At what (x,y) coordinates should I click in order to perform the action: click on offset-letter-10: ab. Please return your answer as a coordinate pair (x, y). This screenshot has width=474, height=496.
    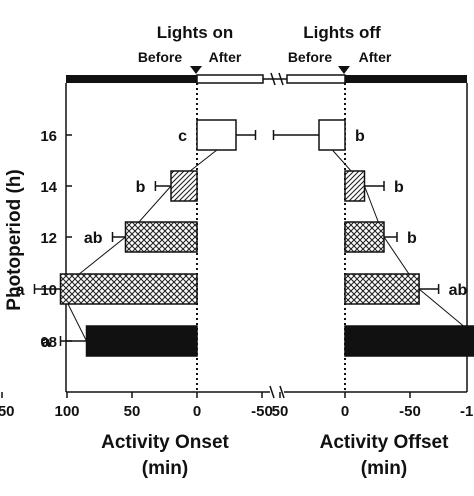
    Looking at the image, I should click on (458, 290).